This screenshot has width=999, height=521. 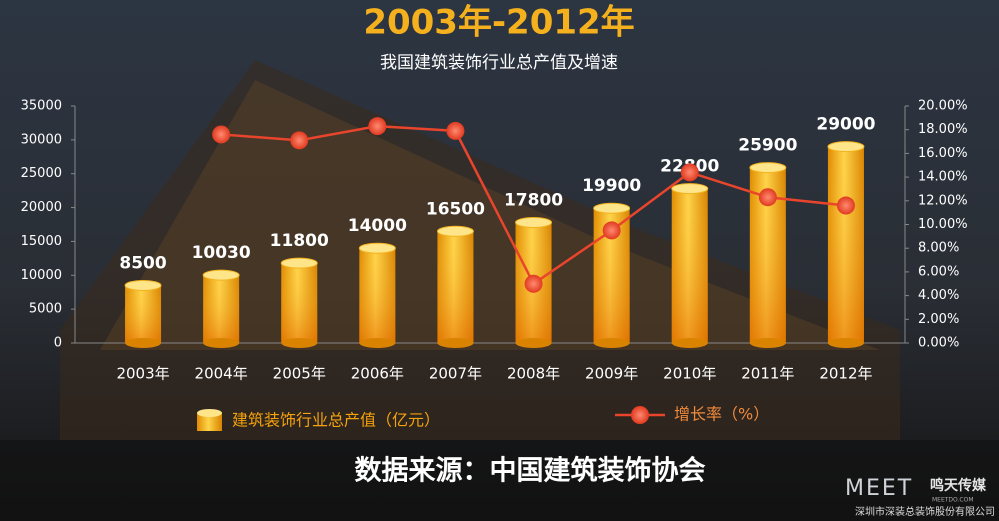 I want to click on logo-brand: 鸣天传媒, so click(x=958, y=485).